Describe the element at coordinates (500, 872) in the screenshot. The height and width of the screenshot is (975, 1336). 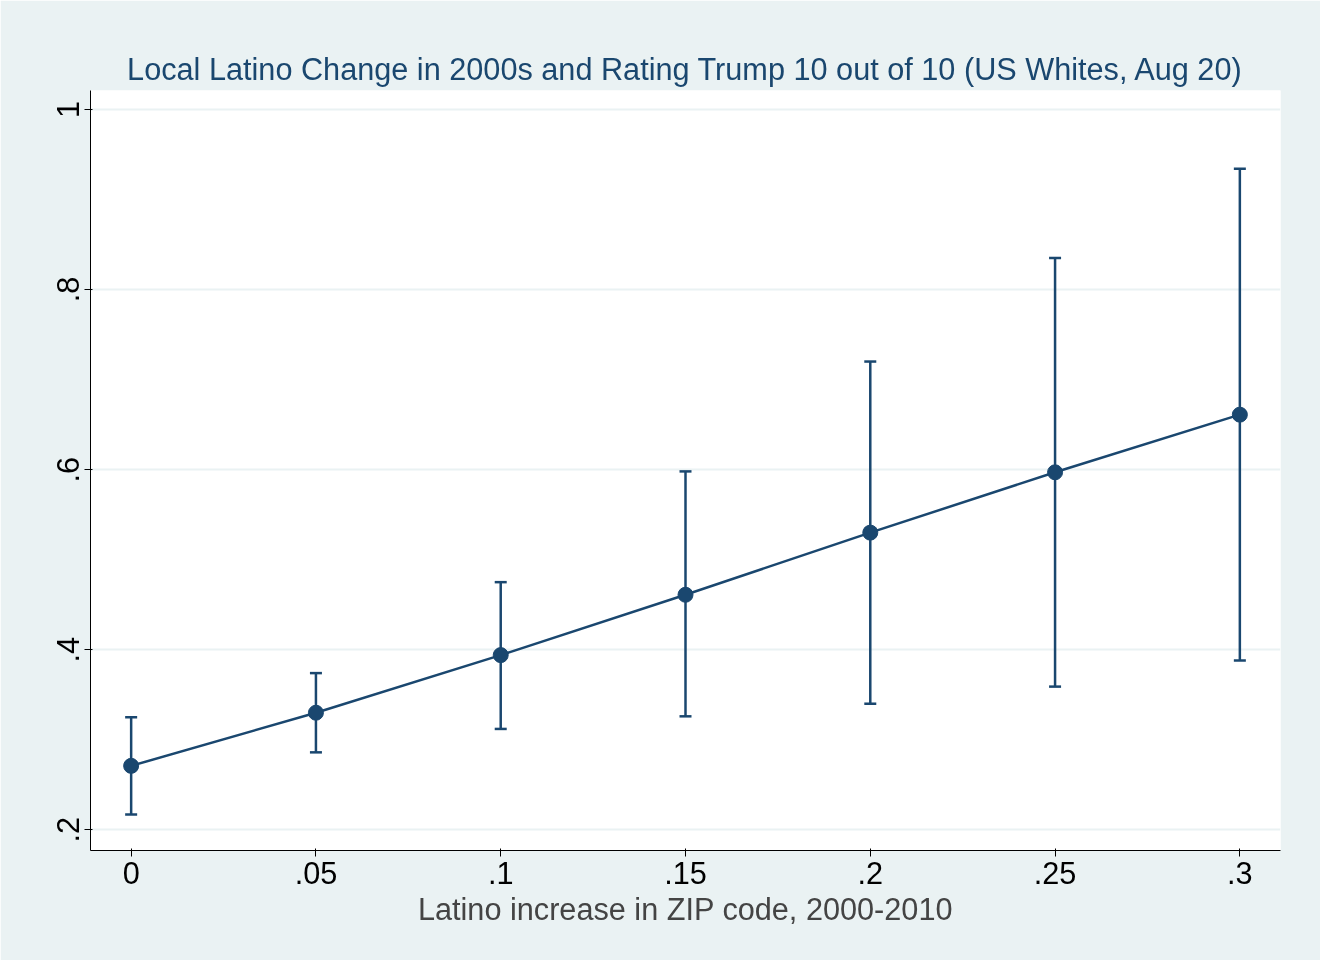
I see `x-tick-label: .1` at that location.